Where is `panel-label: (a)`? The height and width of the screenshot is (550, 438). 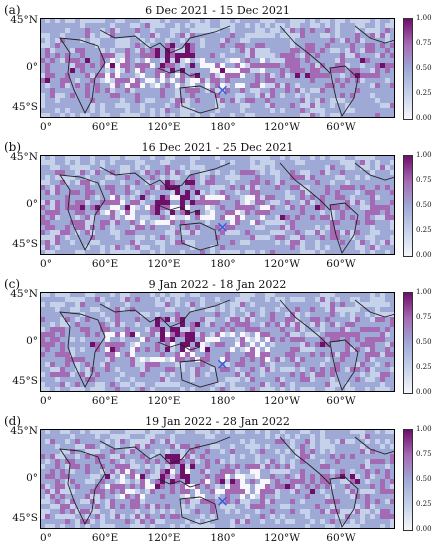
panel-label: (a) is located at coordinates (12, 10).